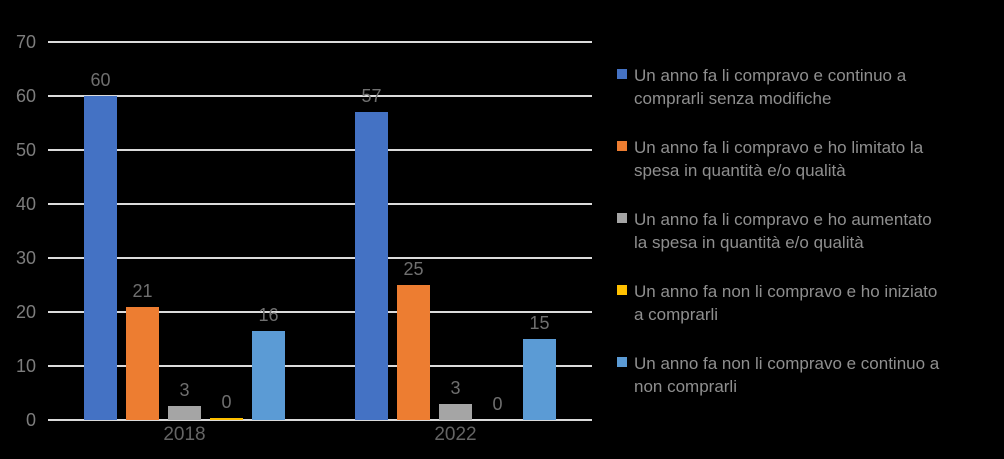  Describe the element at coordinates (25, 366) in the screenshot. I see `y-axis-tick-label: 10` at that location.